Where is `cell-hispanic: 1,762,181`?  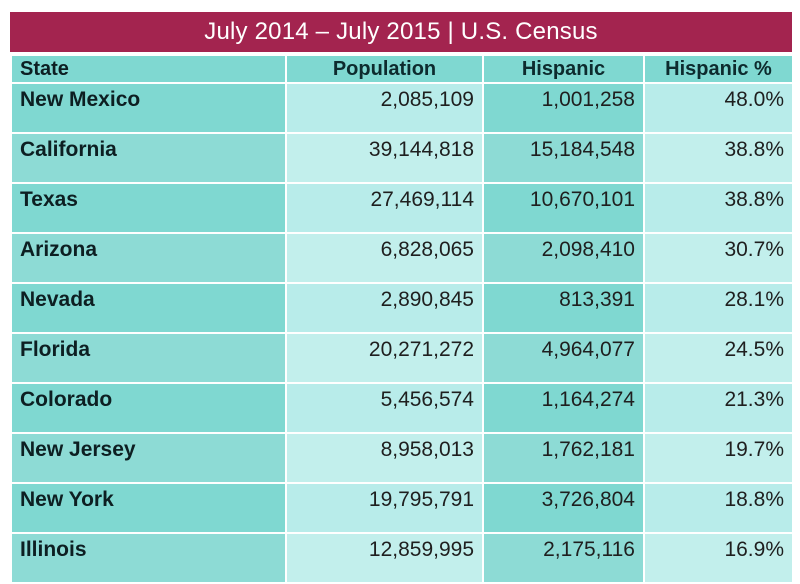 cell-hispanic: 1,762,181 is located at coordinates (563, 458).